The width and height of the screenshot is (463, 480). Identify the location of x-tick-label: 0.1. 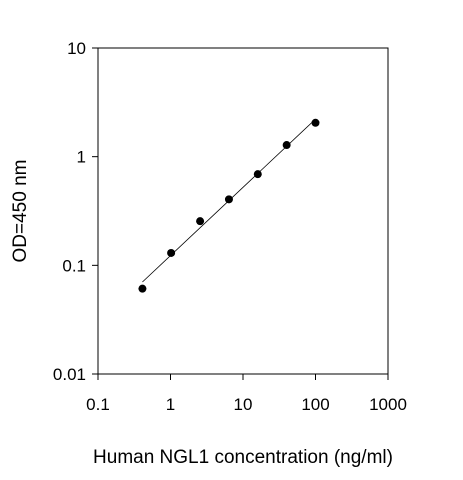
(98, 404).